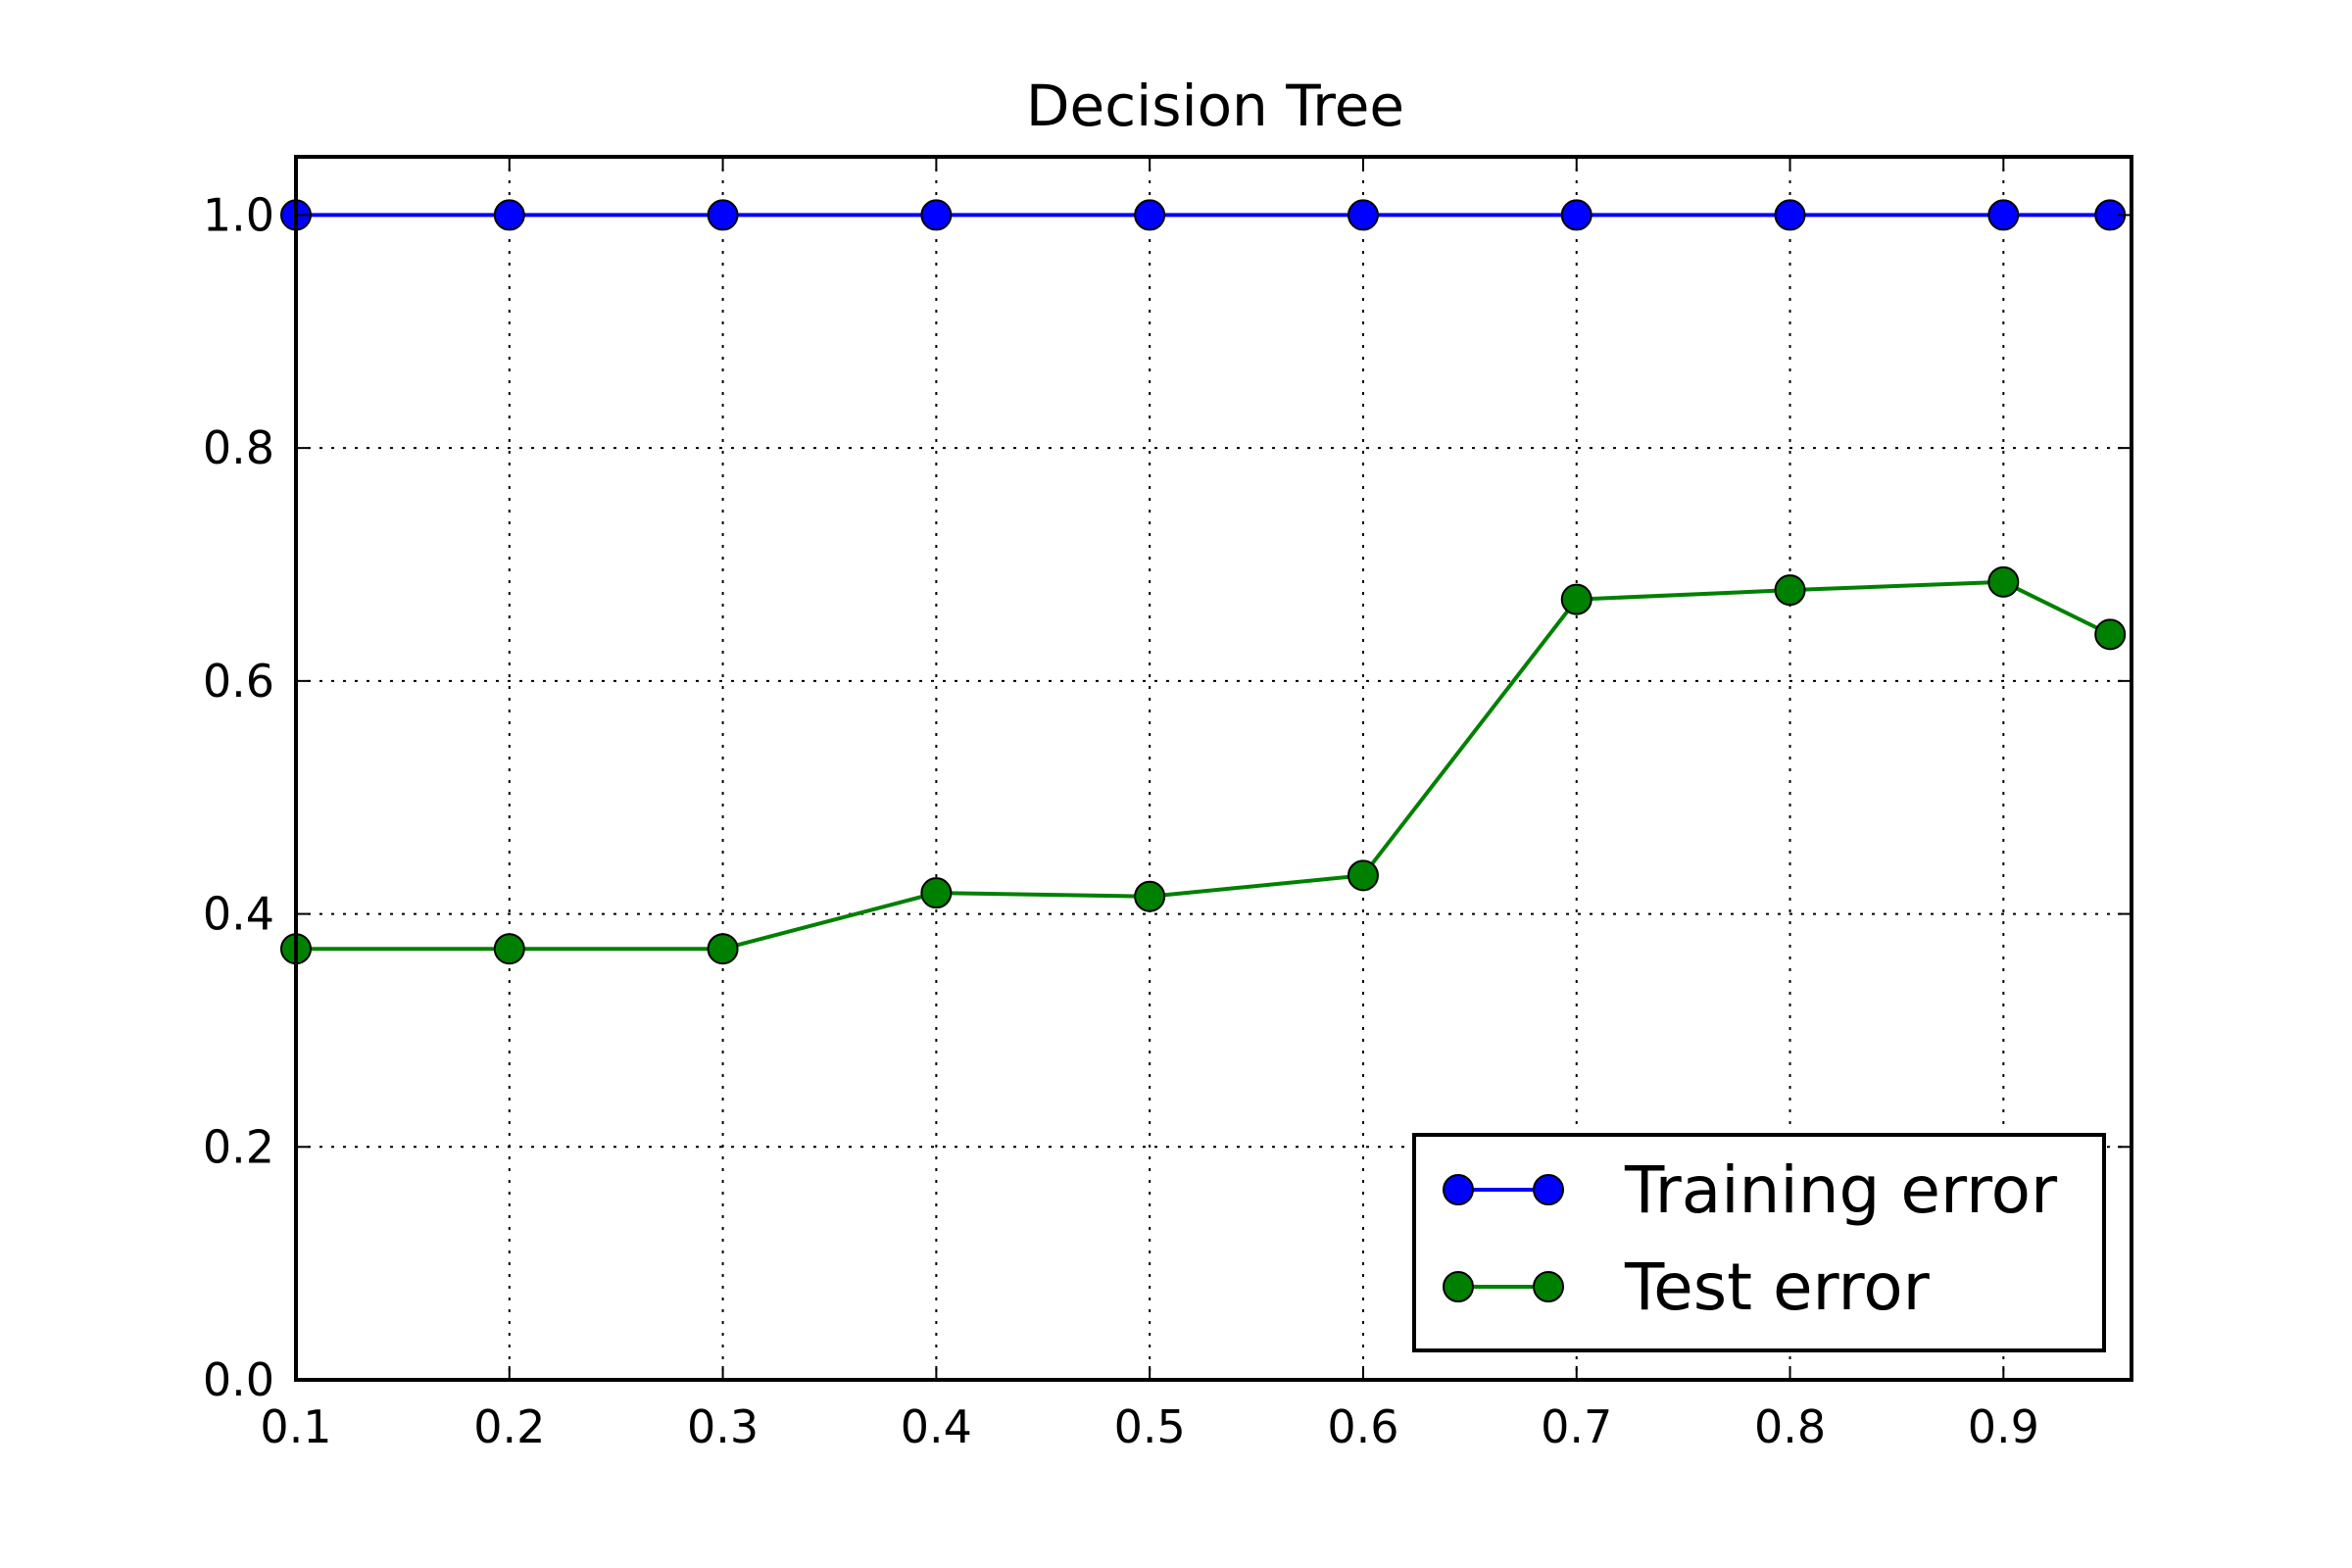 The width and height of the screenshot is (2352, 1568). What do you see at coordinates (2003, 1426) in the screenshot?
I see `x-tick-label: 0.9` at bounding box center [2003, 1426].